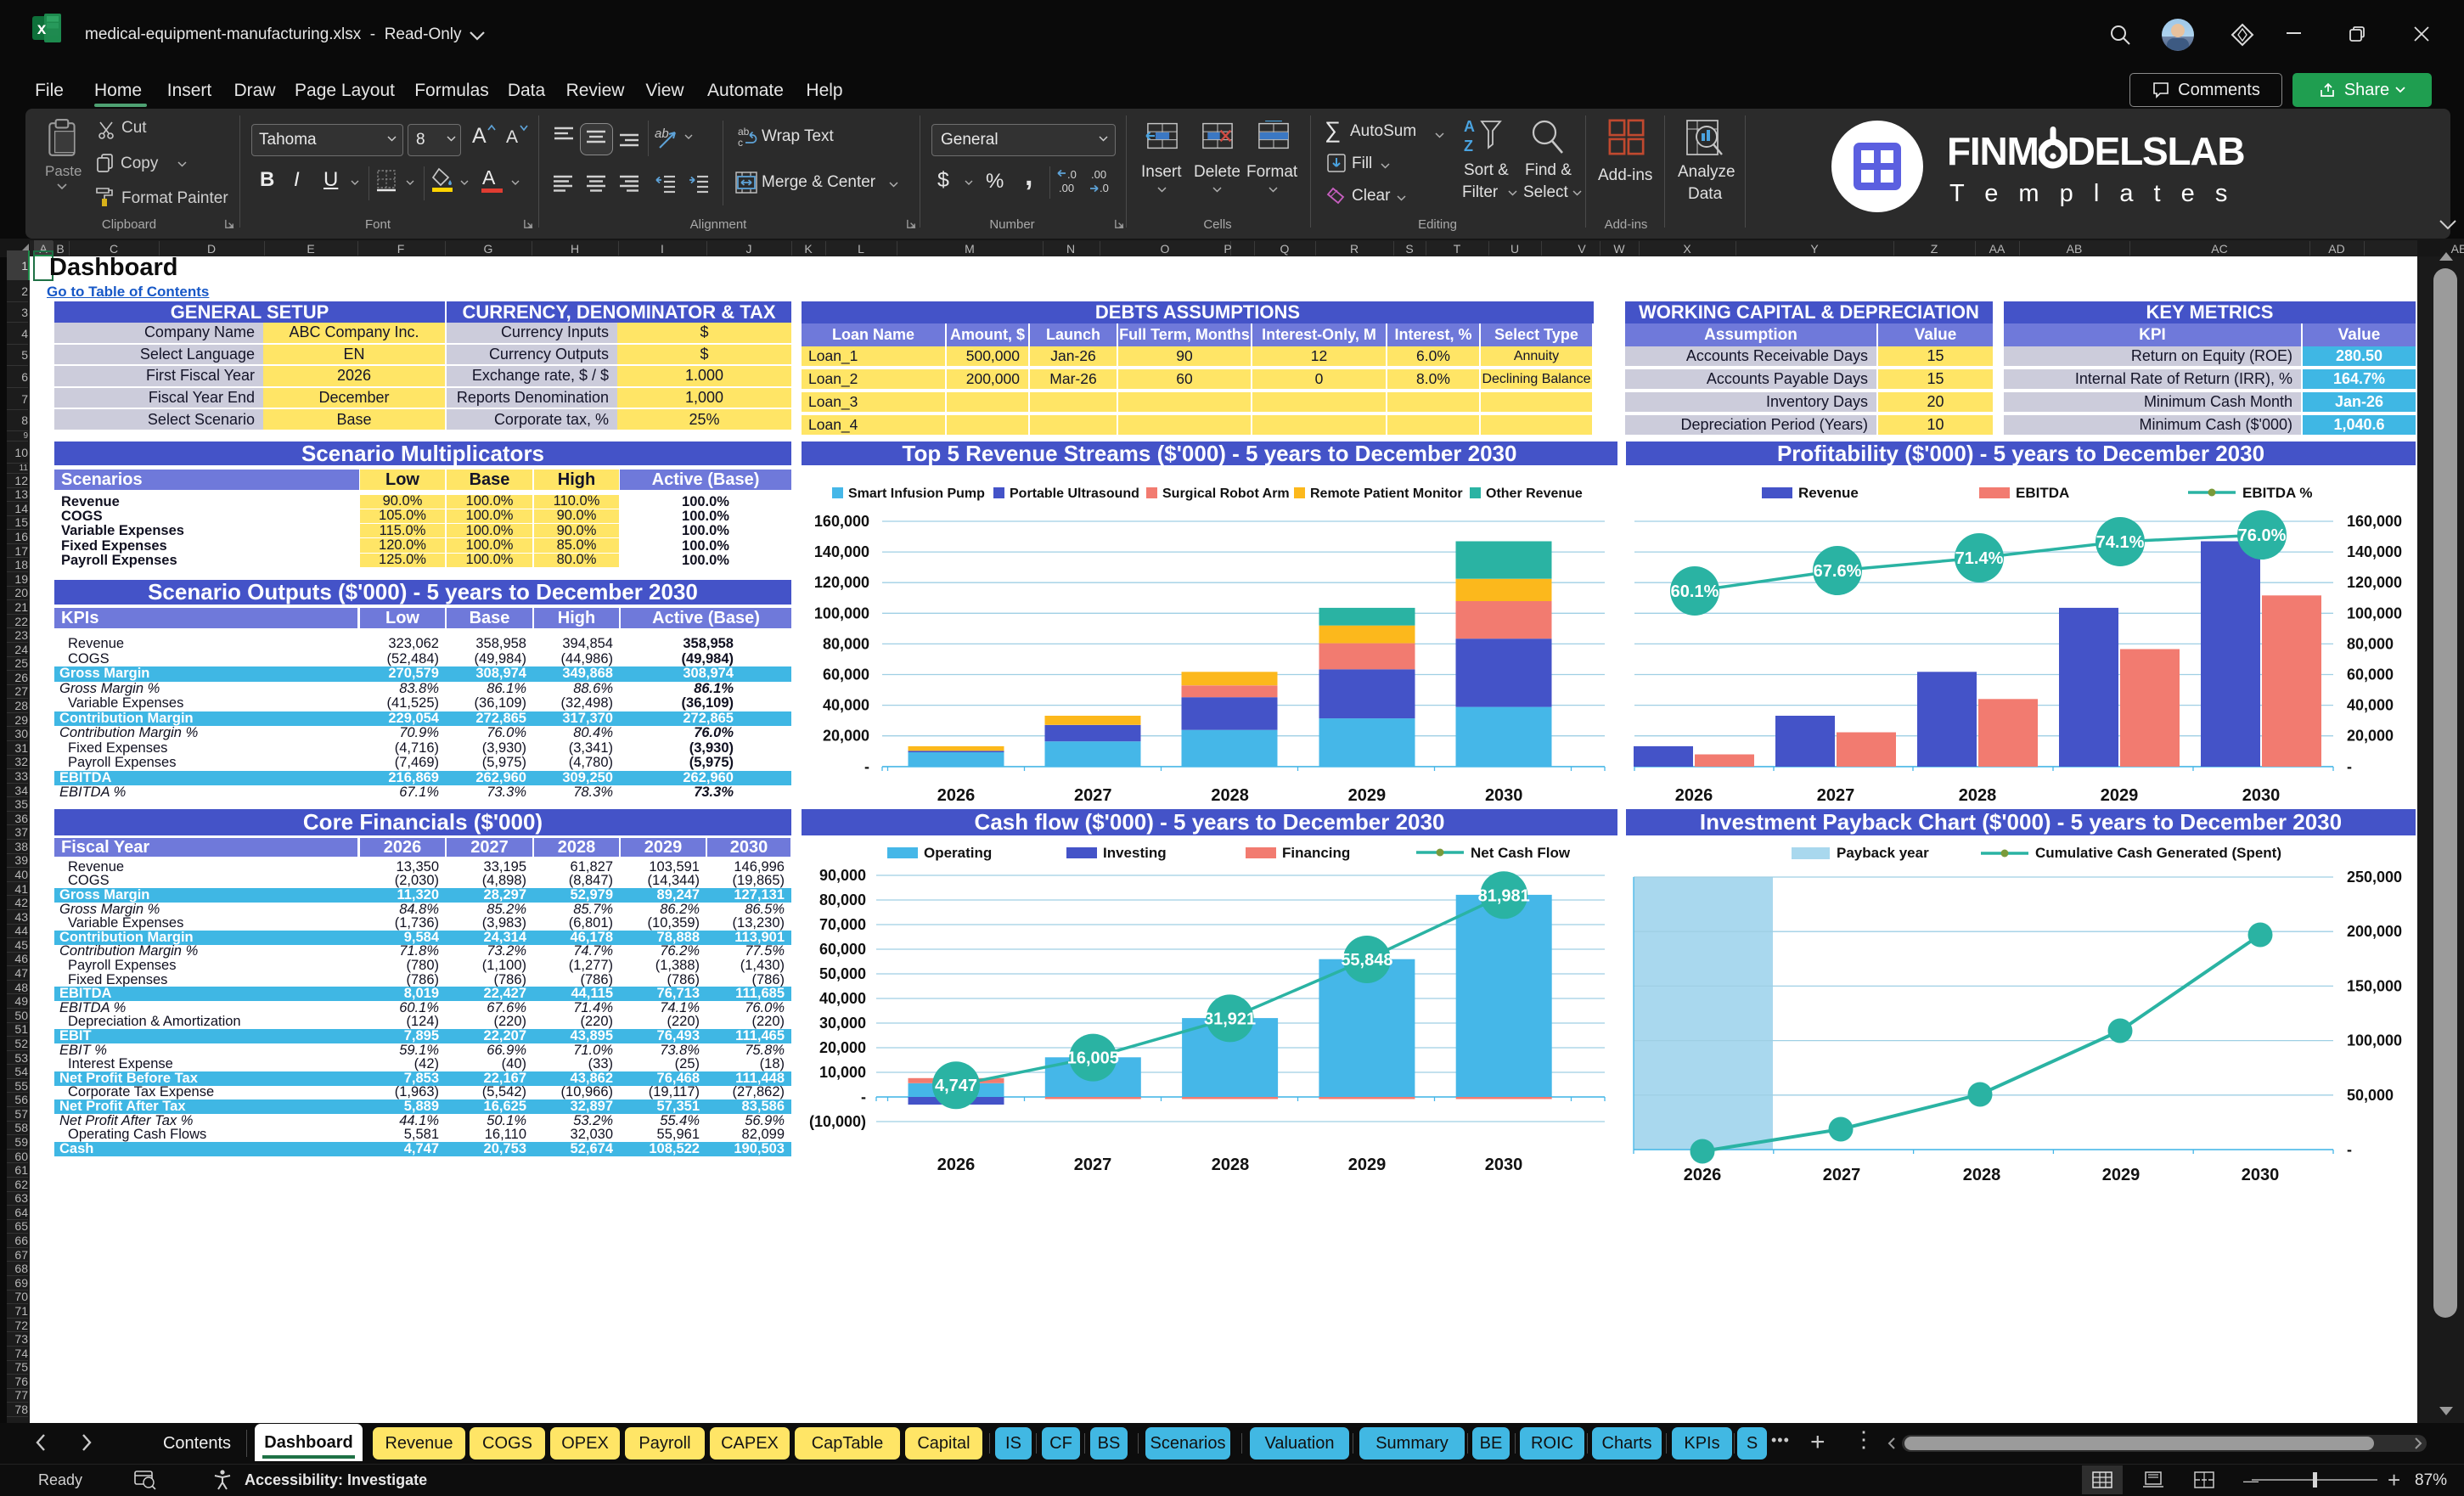 This screenshot has height=1496, width=2464. Describe the element at coordinates (916, 493) in the screenshot. I see `svg-text: Smart Infusion Pump` at that location.